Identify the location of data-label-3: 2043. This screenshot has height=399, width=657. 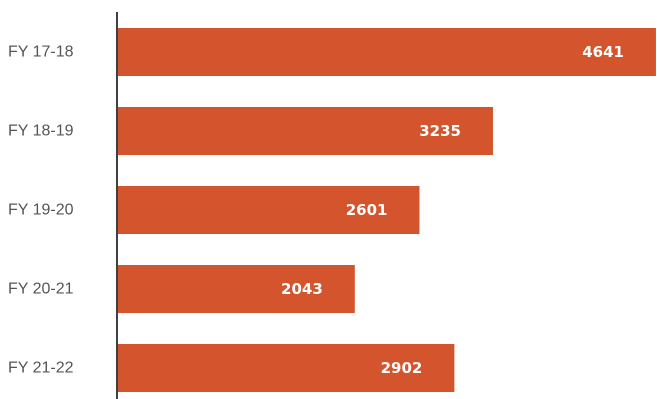
(302, 289).